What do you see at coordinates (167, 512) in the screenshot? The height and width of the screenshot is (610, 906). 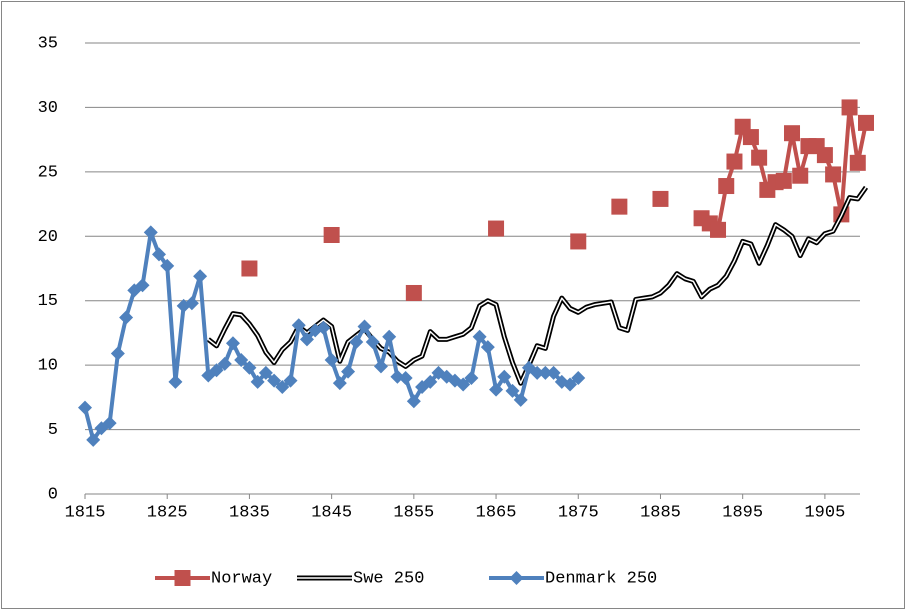 I see `x-tick-label: 1825` at bounding box center [167, 512].